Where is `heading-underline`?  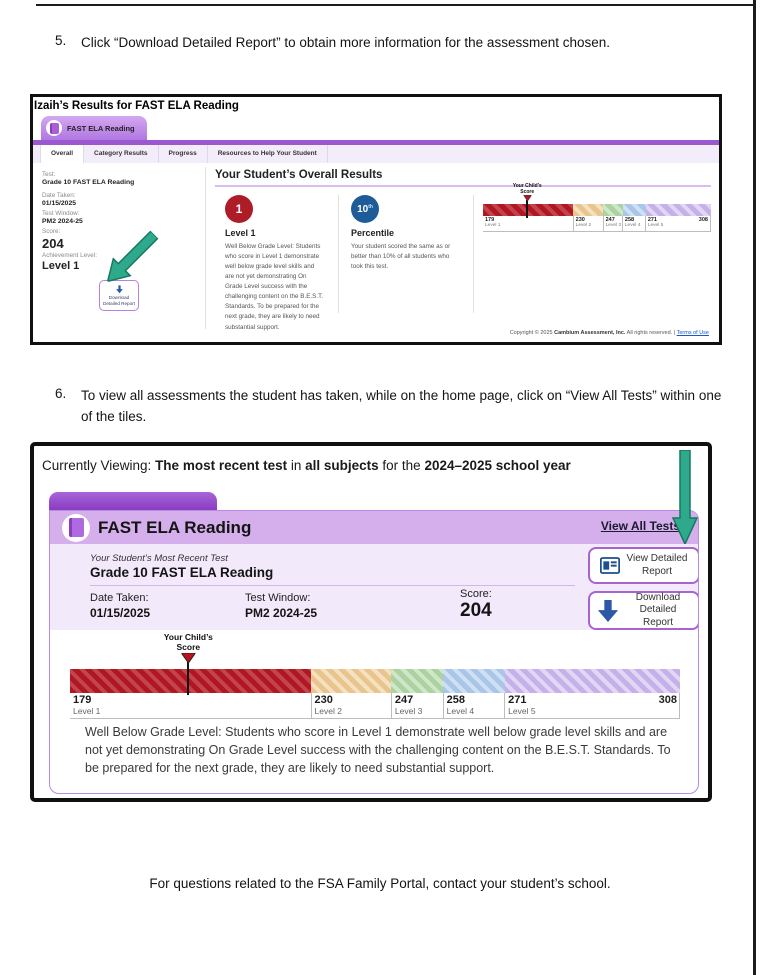
heading-underline is located at coordinates (463, 186).